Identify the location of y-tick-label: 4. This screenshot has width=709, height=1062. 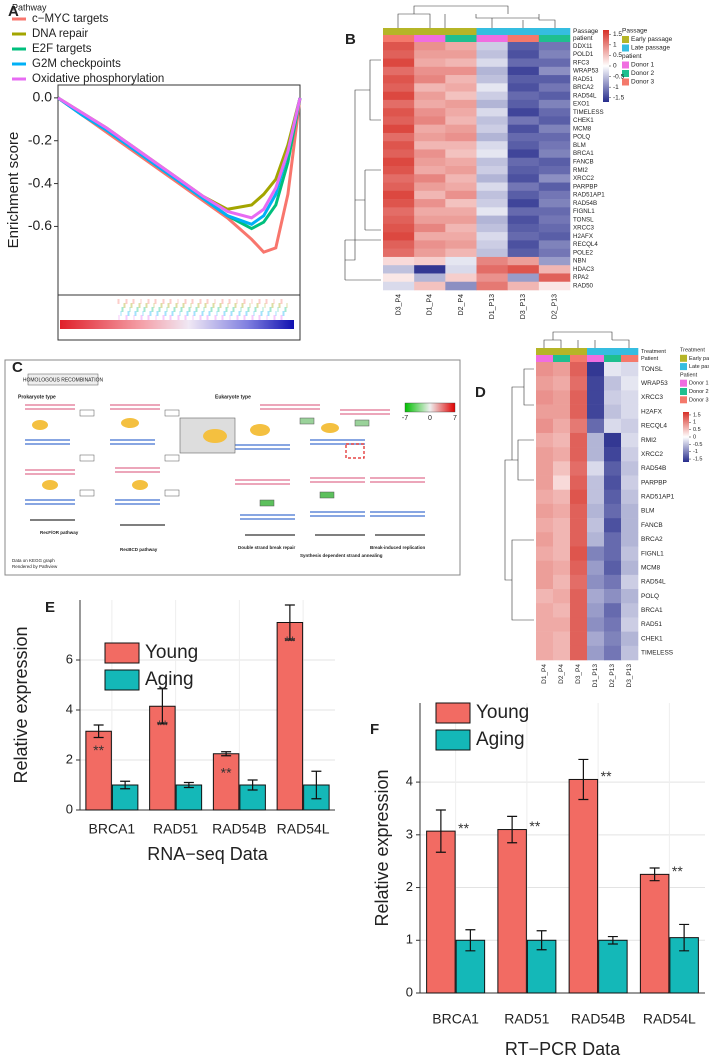
(69, 708).